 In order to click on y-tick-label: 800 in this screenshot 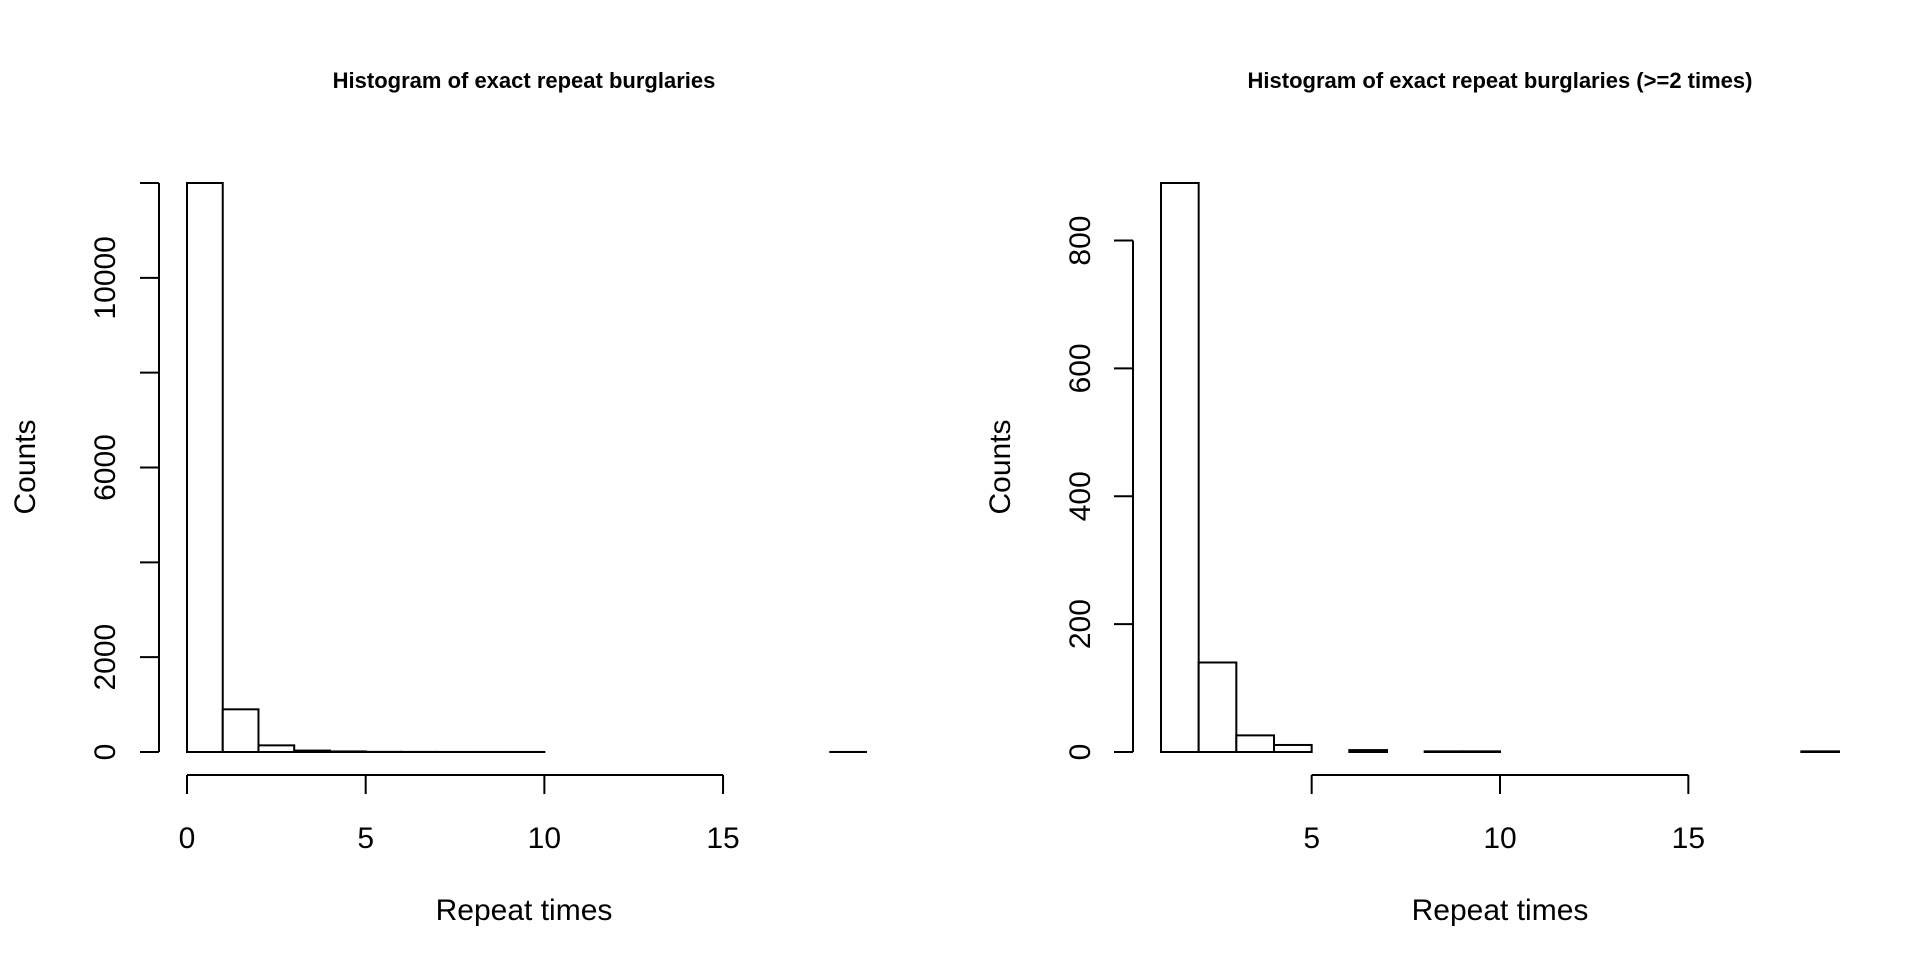, I will do `click(1080, 241)`.